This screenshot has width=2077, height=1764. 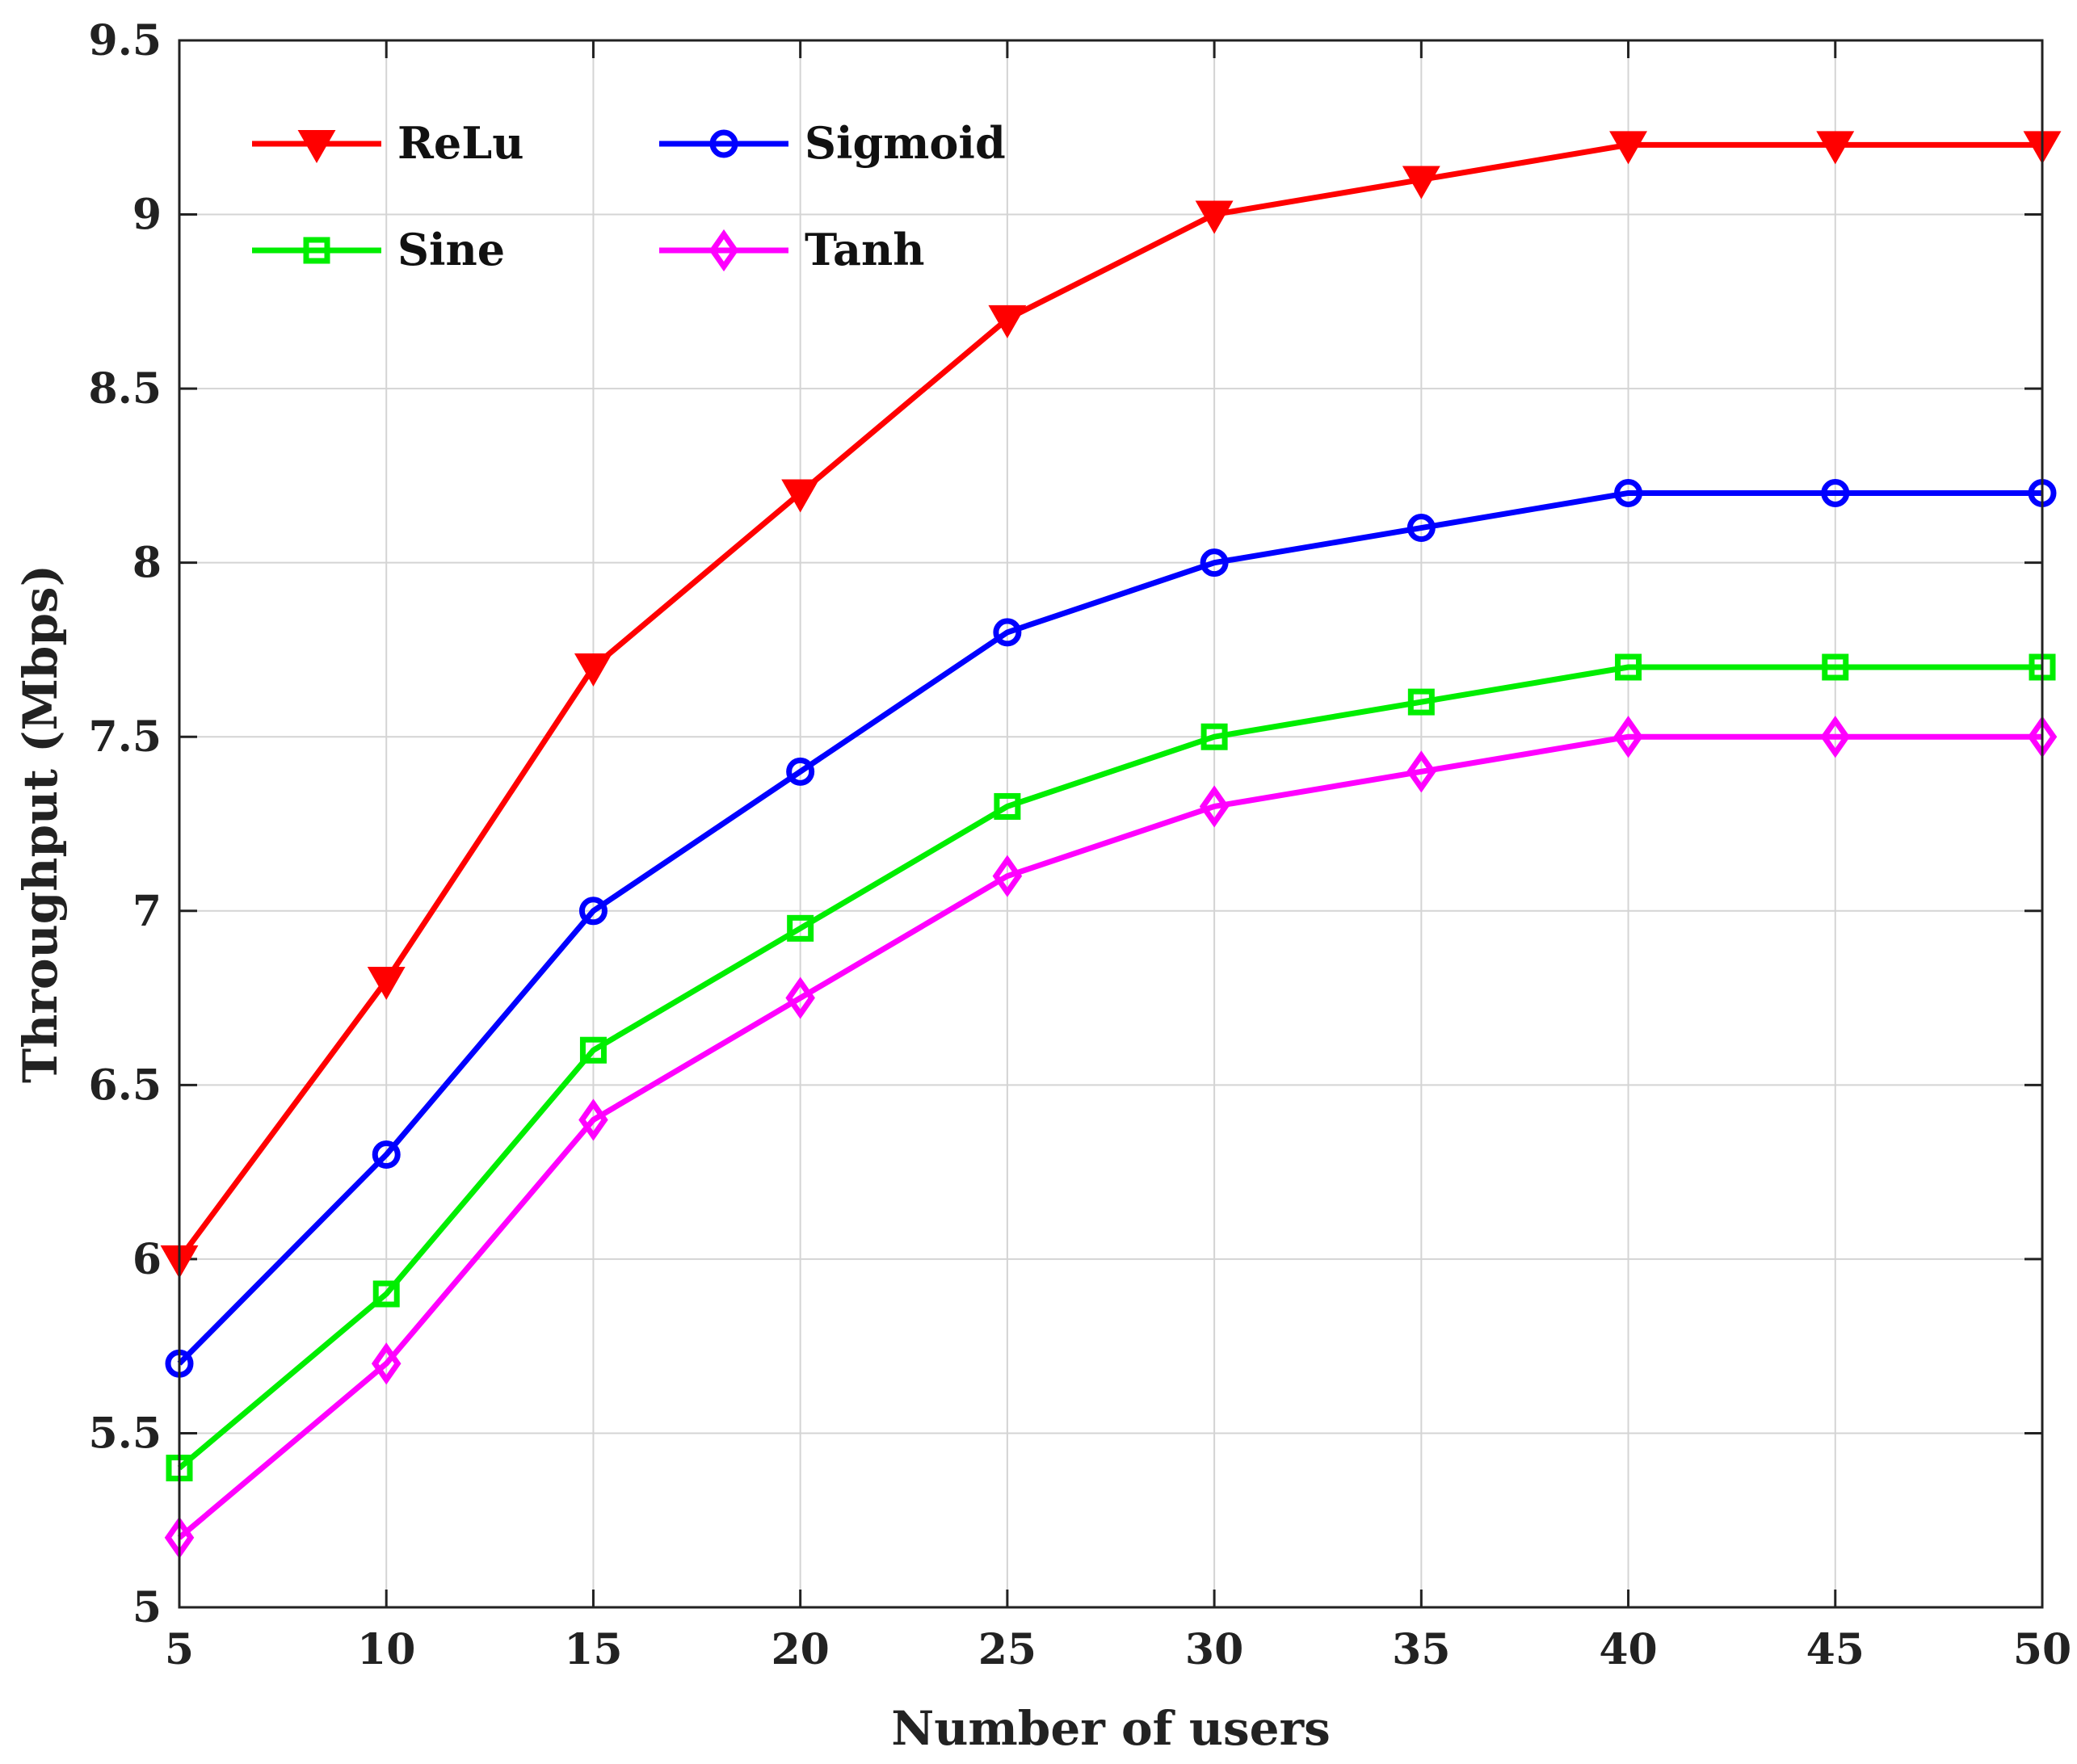 I want to click on y-tick-label: 7, so click(x=147, y=912).